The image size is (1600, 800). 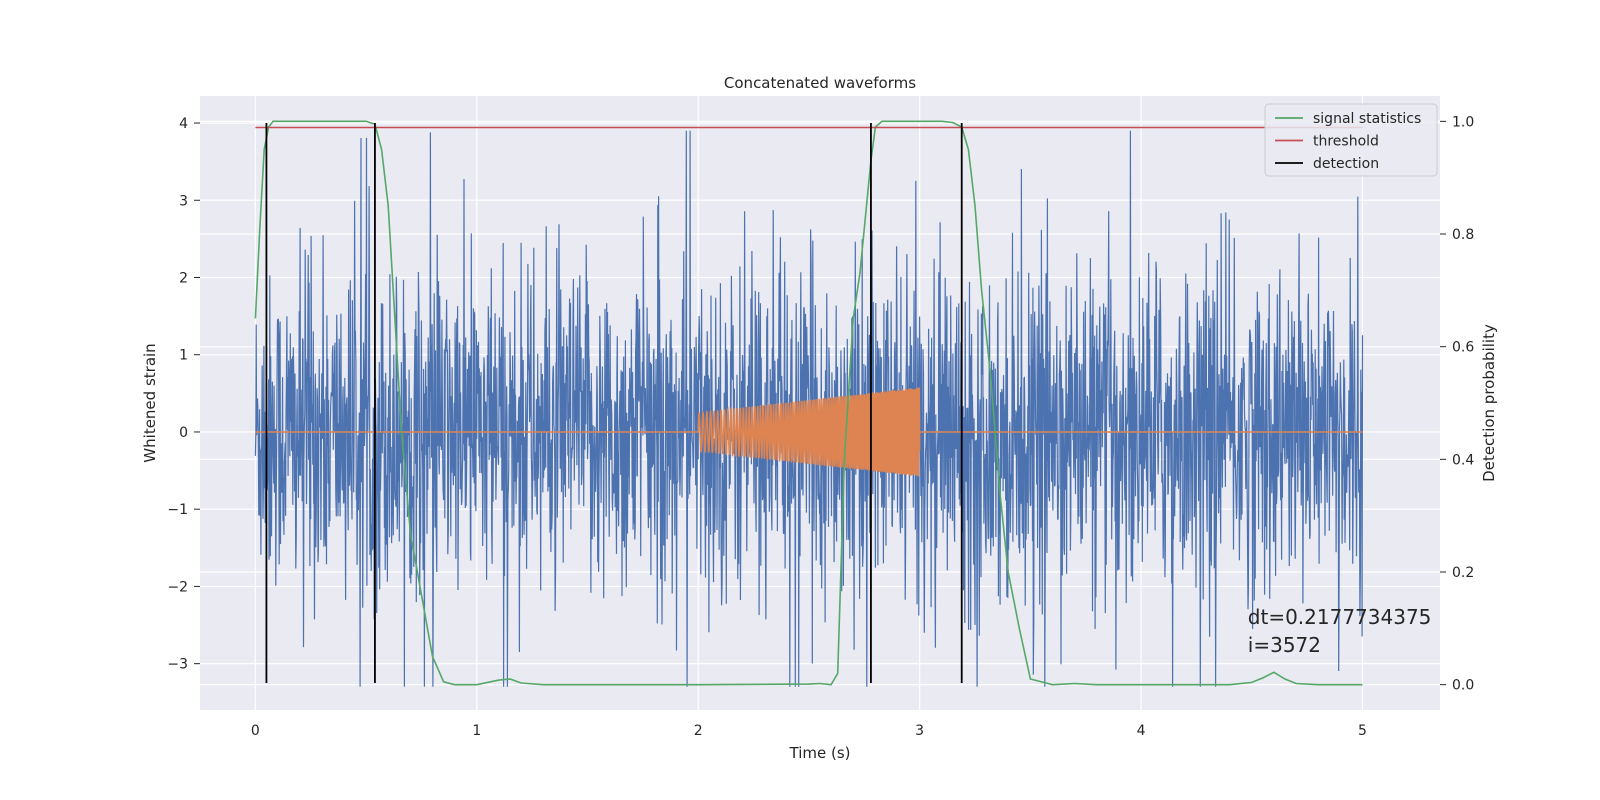 What do you see at coordinates (476, 731) in the screenshot?
I see `x-tick-label: 1` at bounding box center [476, 731].